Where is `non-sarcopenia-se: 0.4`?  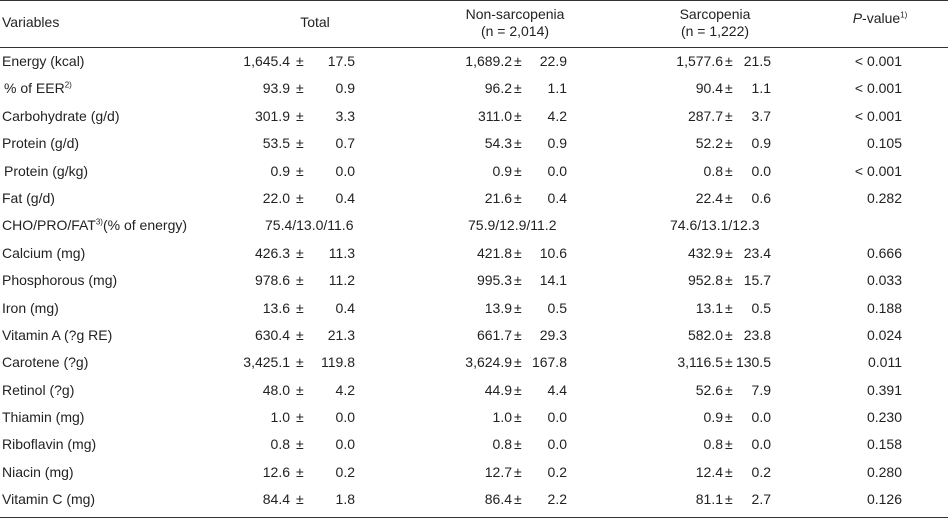 non-sarcopenia-se: 0.4 is located at coordinates (557, 197).